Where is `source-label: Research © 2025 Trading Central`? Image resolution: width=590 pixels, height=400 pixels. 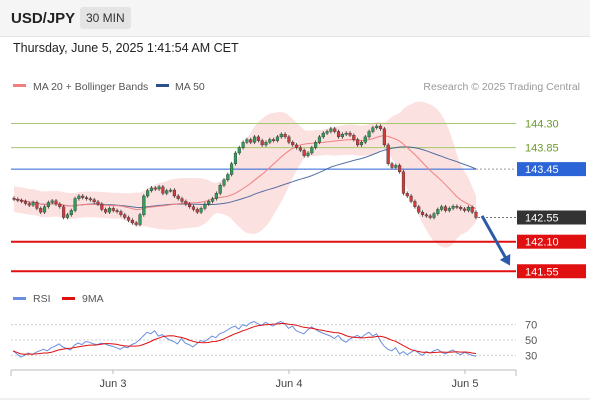 source-label: Research © 2025 Trading Central is located at coordinates (501, 87).